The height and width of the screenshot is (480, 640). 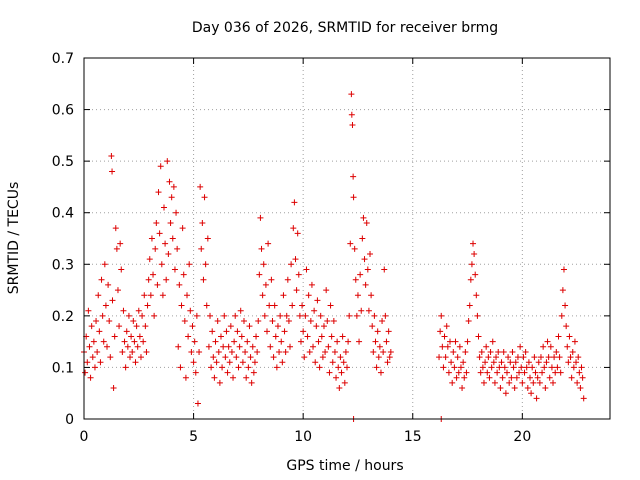 I want to click on y-tick-label: 0.1, so click(x=63, y=368).